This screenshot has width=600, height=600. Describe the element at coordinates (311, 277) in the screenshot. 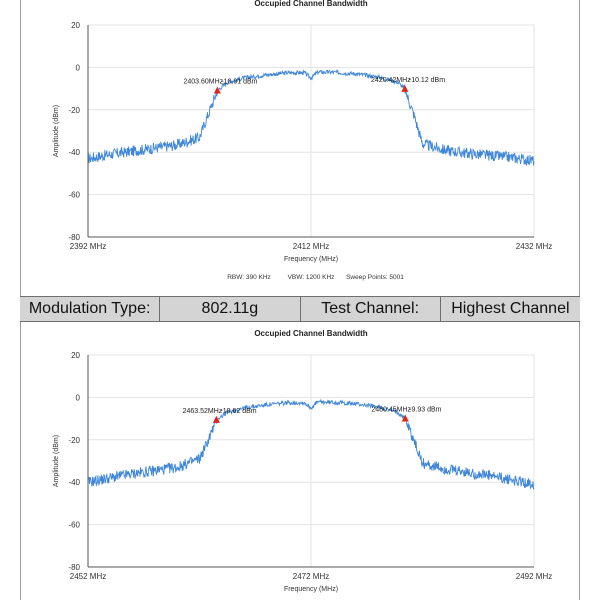

I see `footer-vbw: VBW: 1200 KHz` at that location.